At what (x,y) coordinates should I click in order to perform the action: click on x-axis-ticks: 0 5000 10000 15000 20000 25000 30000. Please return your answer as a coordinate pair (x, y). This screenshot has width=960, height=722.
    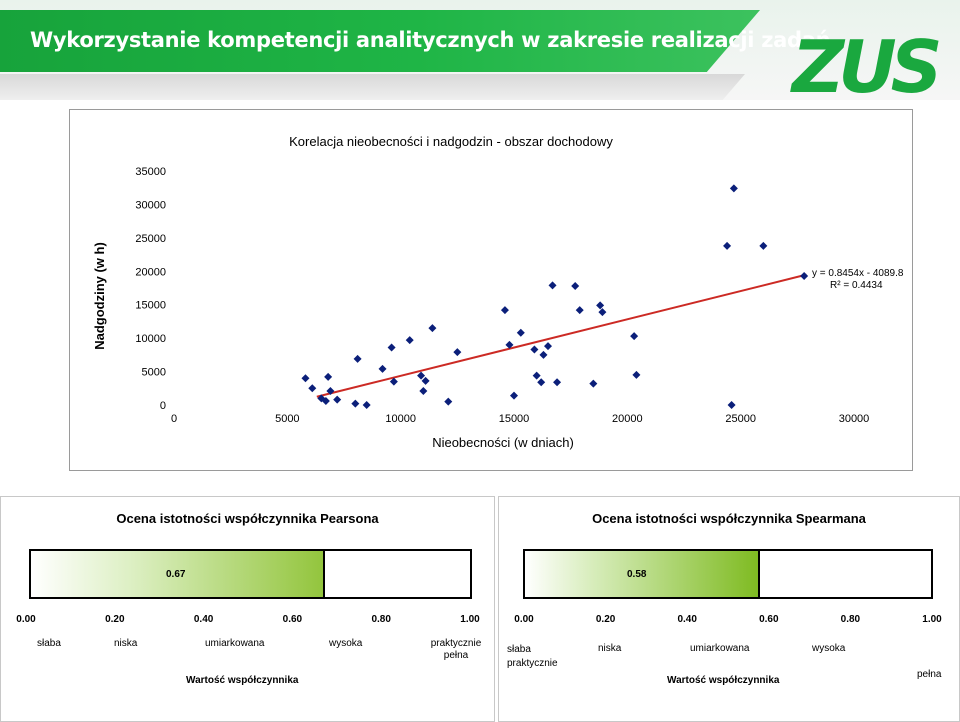
    Looking at the image, I should click on (520, 419).